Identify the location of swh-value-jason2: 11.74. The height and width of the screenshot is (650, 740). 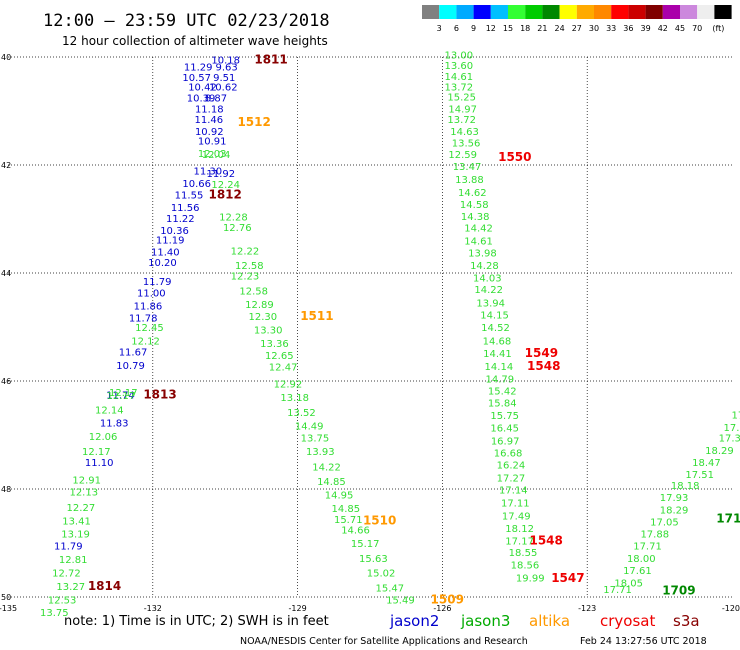
(120, 396).